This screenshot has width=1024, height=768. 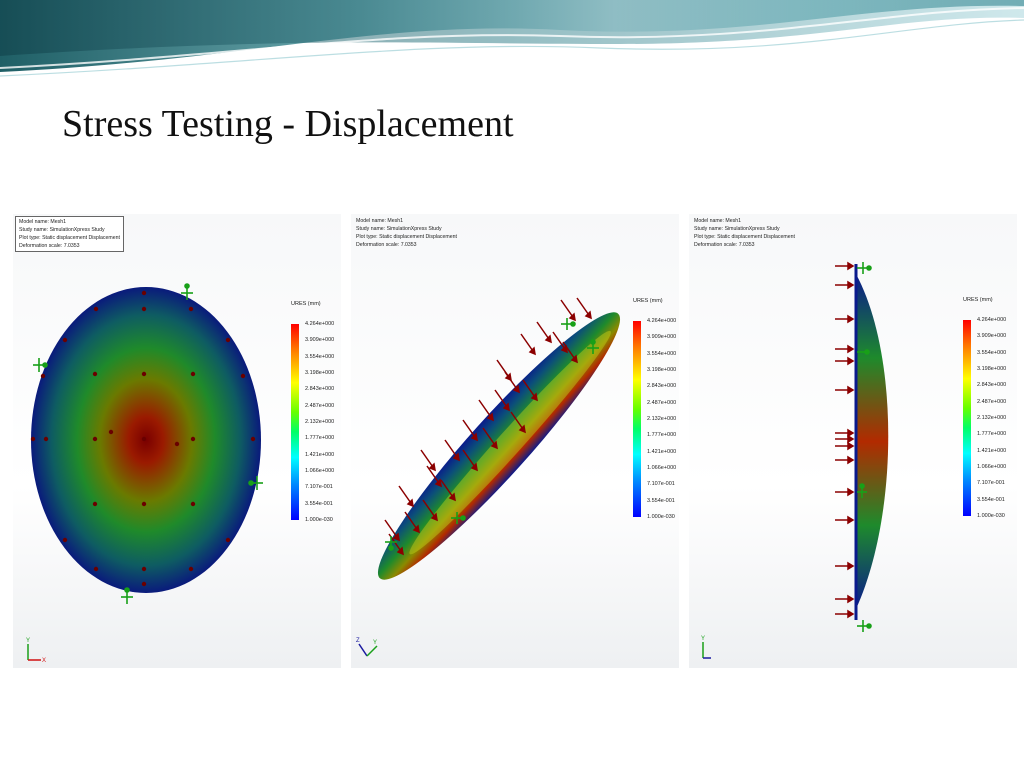 What do you see at coordinates (358, 641) in the screenshot?
I see `axis-label-vertical: Z` at bounding box center [358, 641].